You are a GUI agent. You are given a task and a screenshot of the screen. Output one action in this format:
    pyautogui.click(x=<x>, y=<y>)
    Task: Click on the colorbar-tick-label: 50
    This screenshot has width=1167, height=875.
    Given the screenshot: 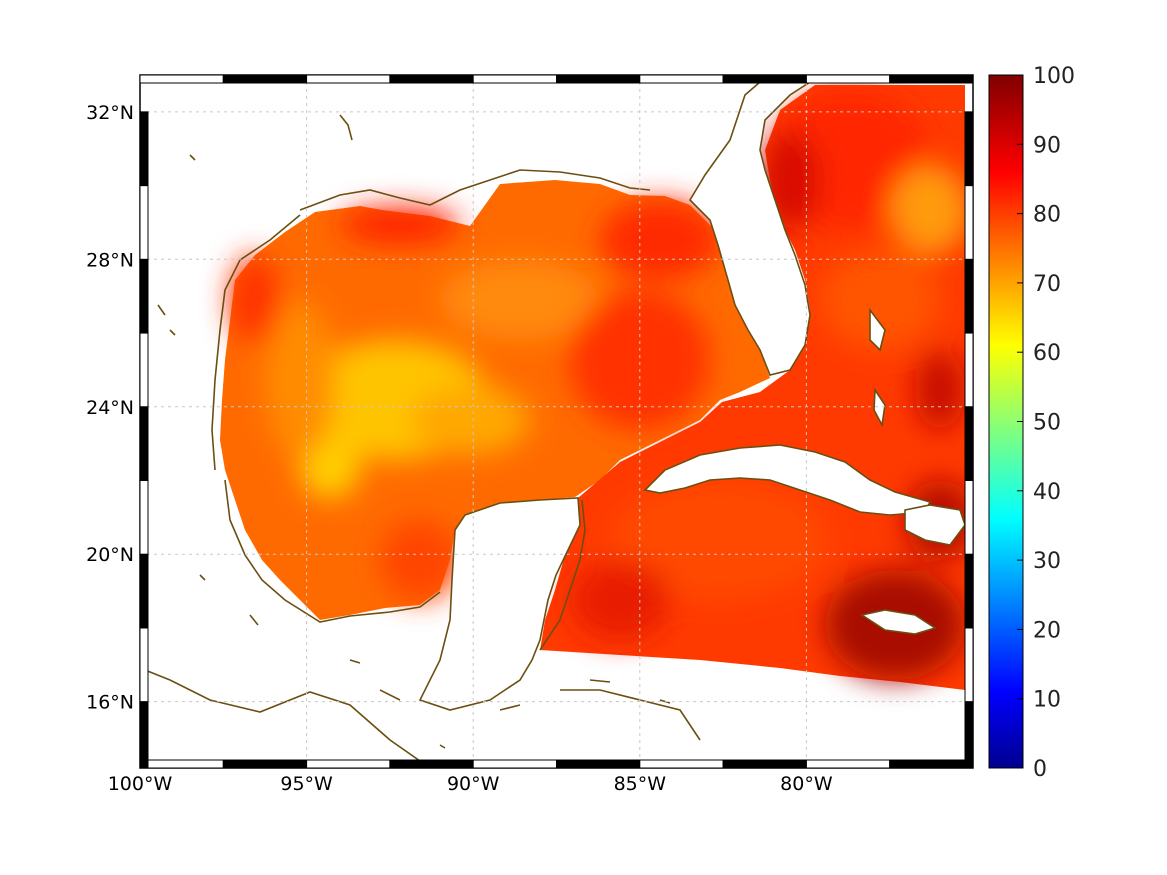 What is the action you would take?
    pyautogui.click(x=1047, y=423)
    